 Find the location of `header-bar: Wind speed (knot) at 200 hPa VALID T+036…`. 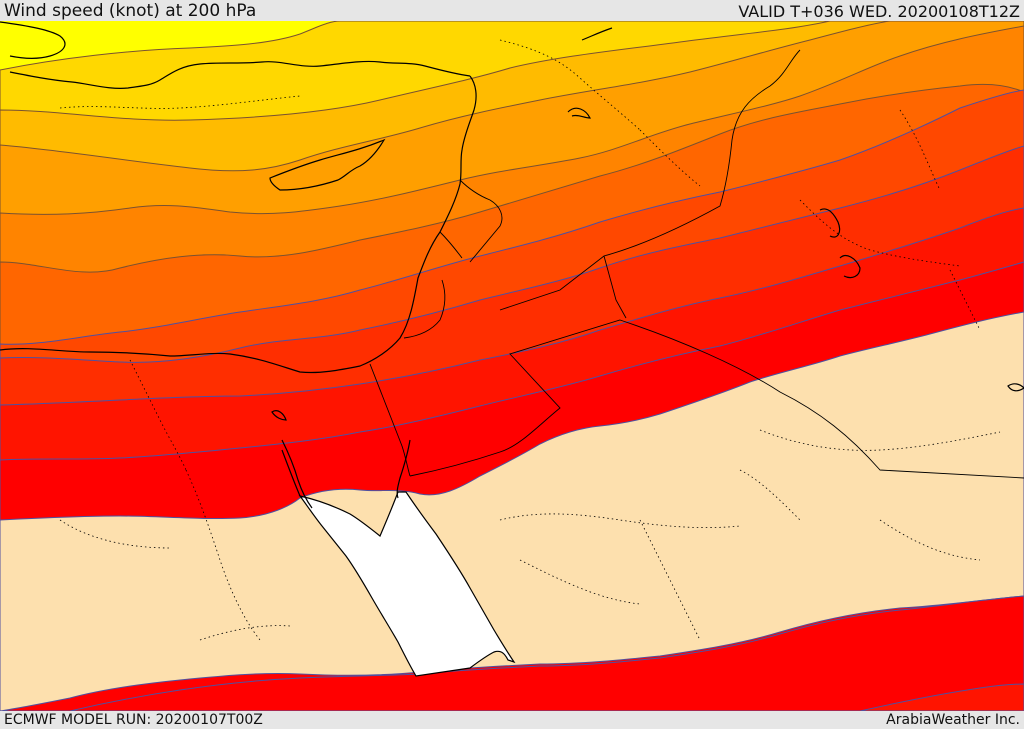

header-bar: Wind speed (knot) at 200 hPa VALID T+036… is located at coordinates (512, 10).